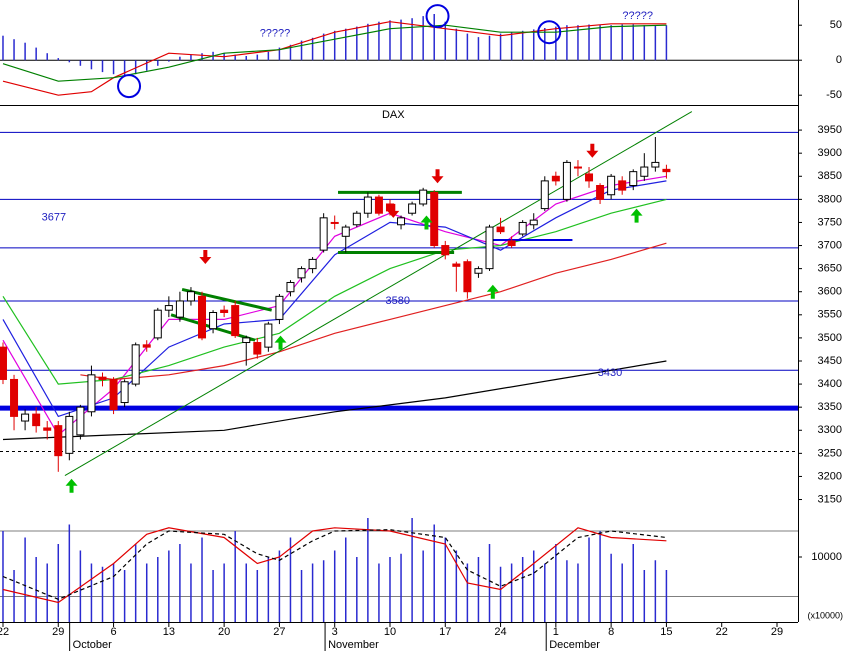 Image resolution: width=845 pixels, height=651 pixels. I want to click on month-label: October, so click(92, 645).